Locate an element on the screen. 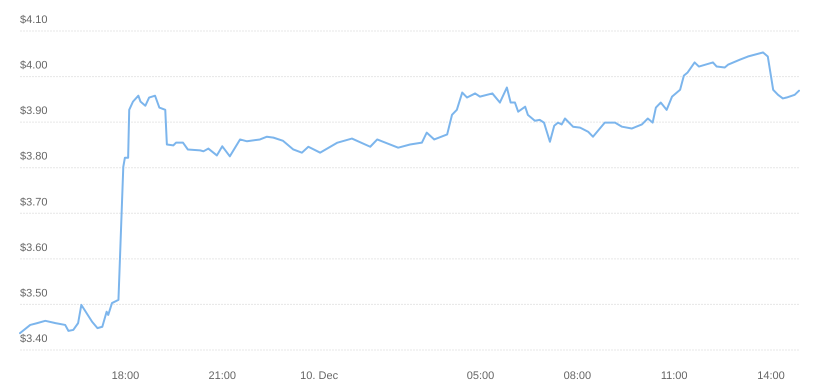 Image resolution: width=828 pixels, height=392 pixels. y-tick-label: $3.90 is located at coordinates (34, 111).